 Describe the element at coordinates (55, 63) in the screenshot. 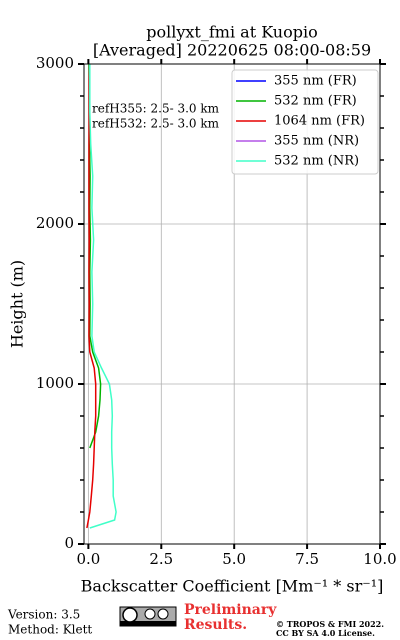

I see `y-tick-label: 3000` at that location.